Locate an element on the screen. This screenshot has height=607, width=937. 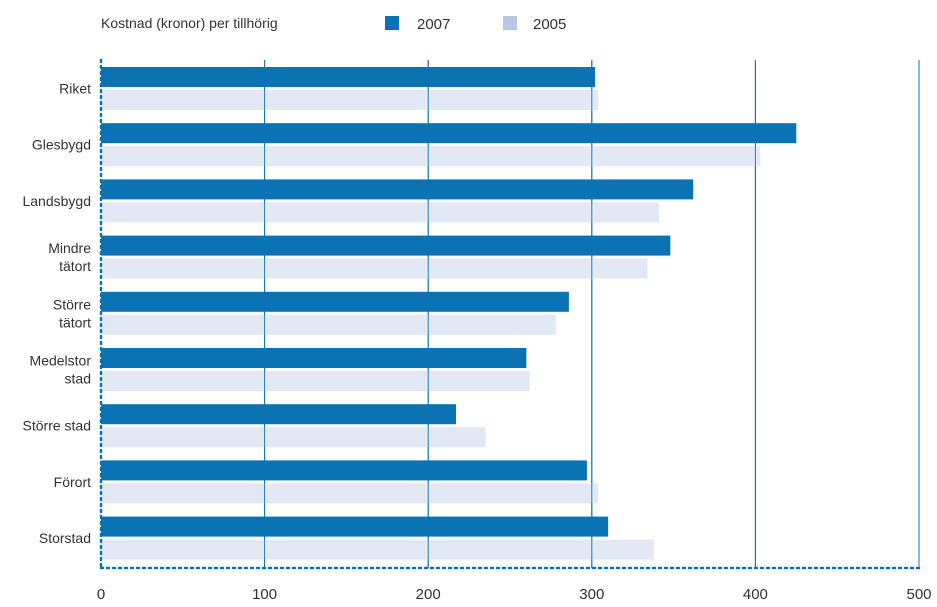
category-label-större-tätort: Större tätort is located at coordinates (72, 313).